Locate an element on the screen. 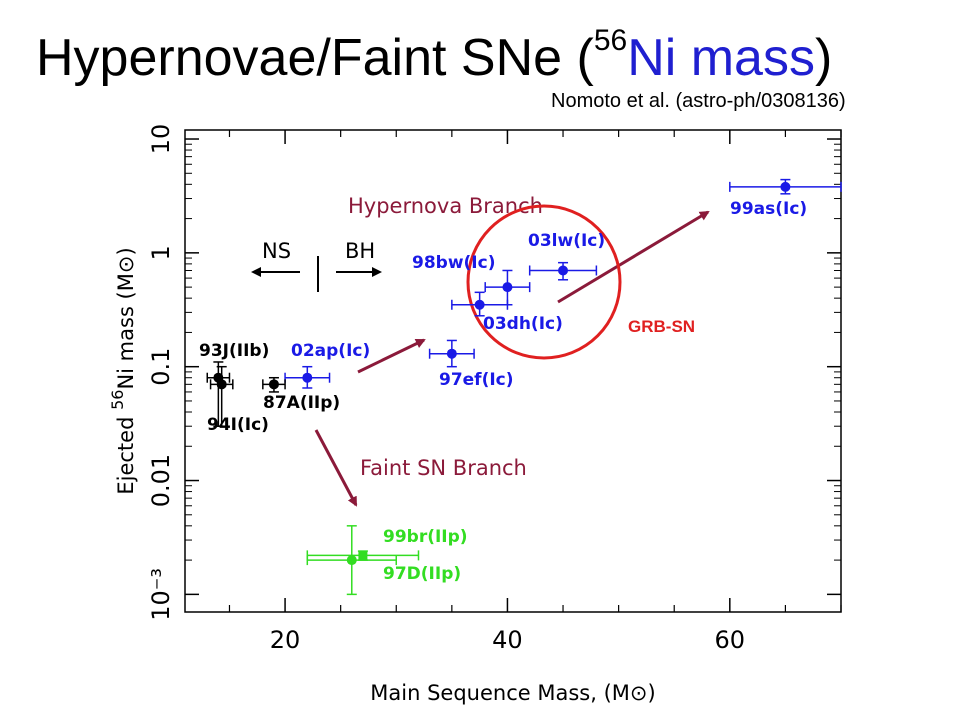  x-tick-label: 20 is located at coordinates (285, 640).